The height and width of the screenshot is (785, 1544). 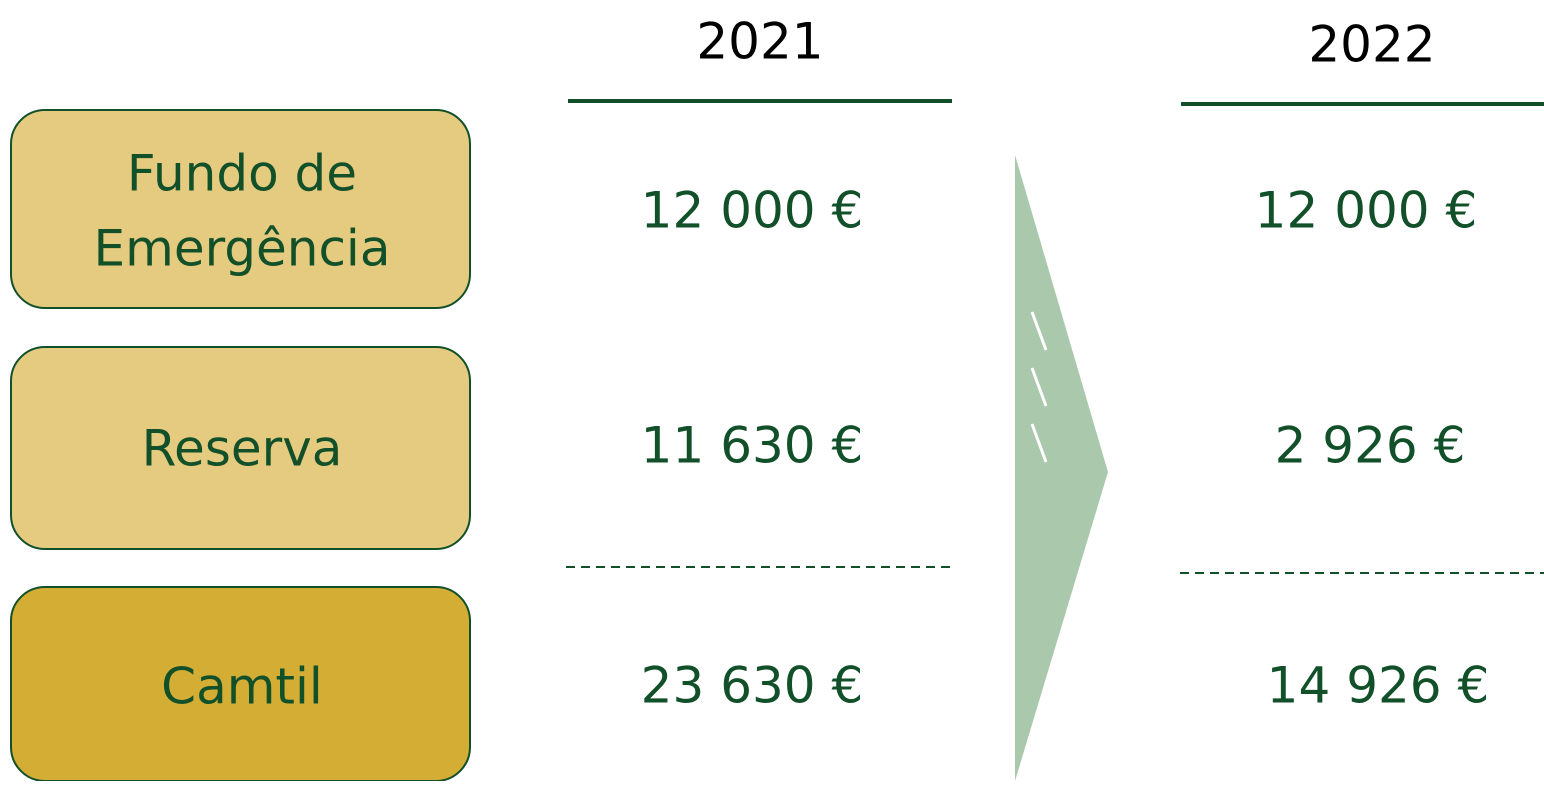 What do you see at coordinates (1061, 468) in the screenshot?
I see `arrow` at bounding box center [1061, 468].